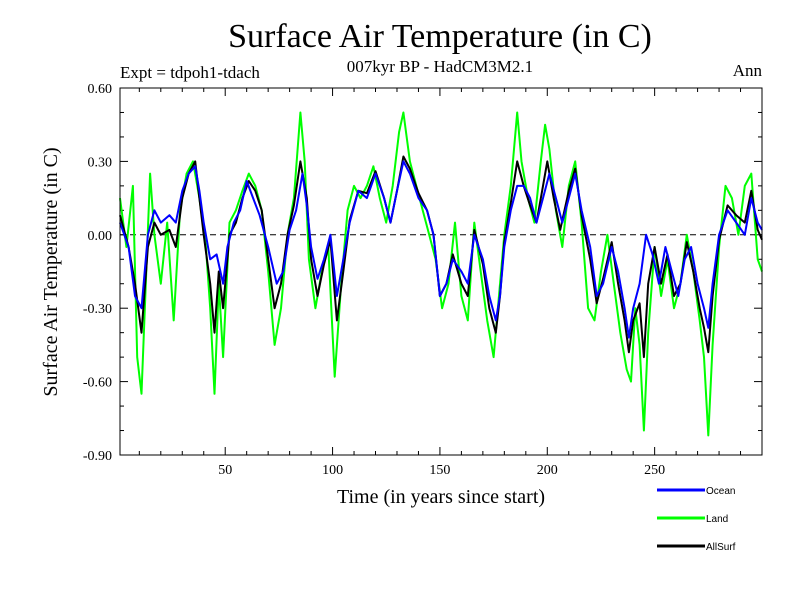 This screenshot has height=600, width=800. Describe the element at coordinates (721, 547) in the screenshot. I see `legend-label-allsurf: AllSurf` at that location.